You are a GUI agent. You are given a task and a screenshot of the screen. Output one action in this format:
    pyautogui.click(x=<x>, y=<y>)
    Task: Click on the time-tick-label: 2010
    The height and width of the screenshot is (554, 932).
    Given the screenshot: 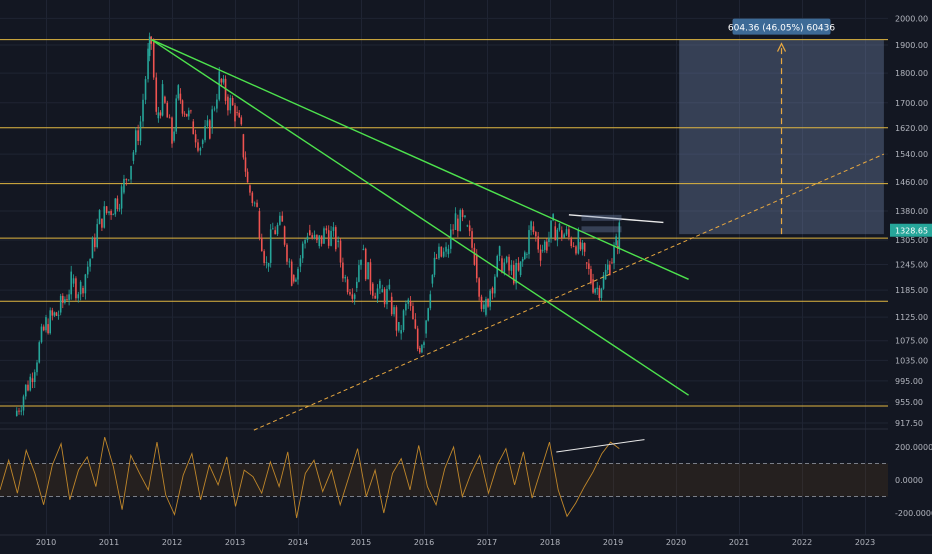 What is the action you would take?
    pyautogui.click(x=46, y=542)
    